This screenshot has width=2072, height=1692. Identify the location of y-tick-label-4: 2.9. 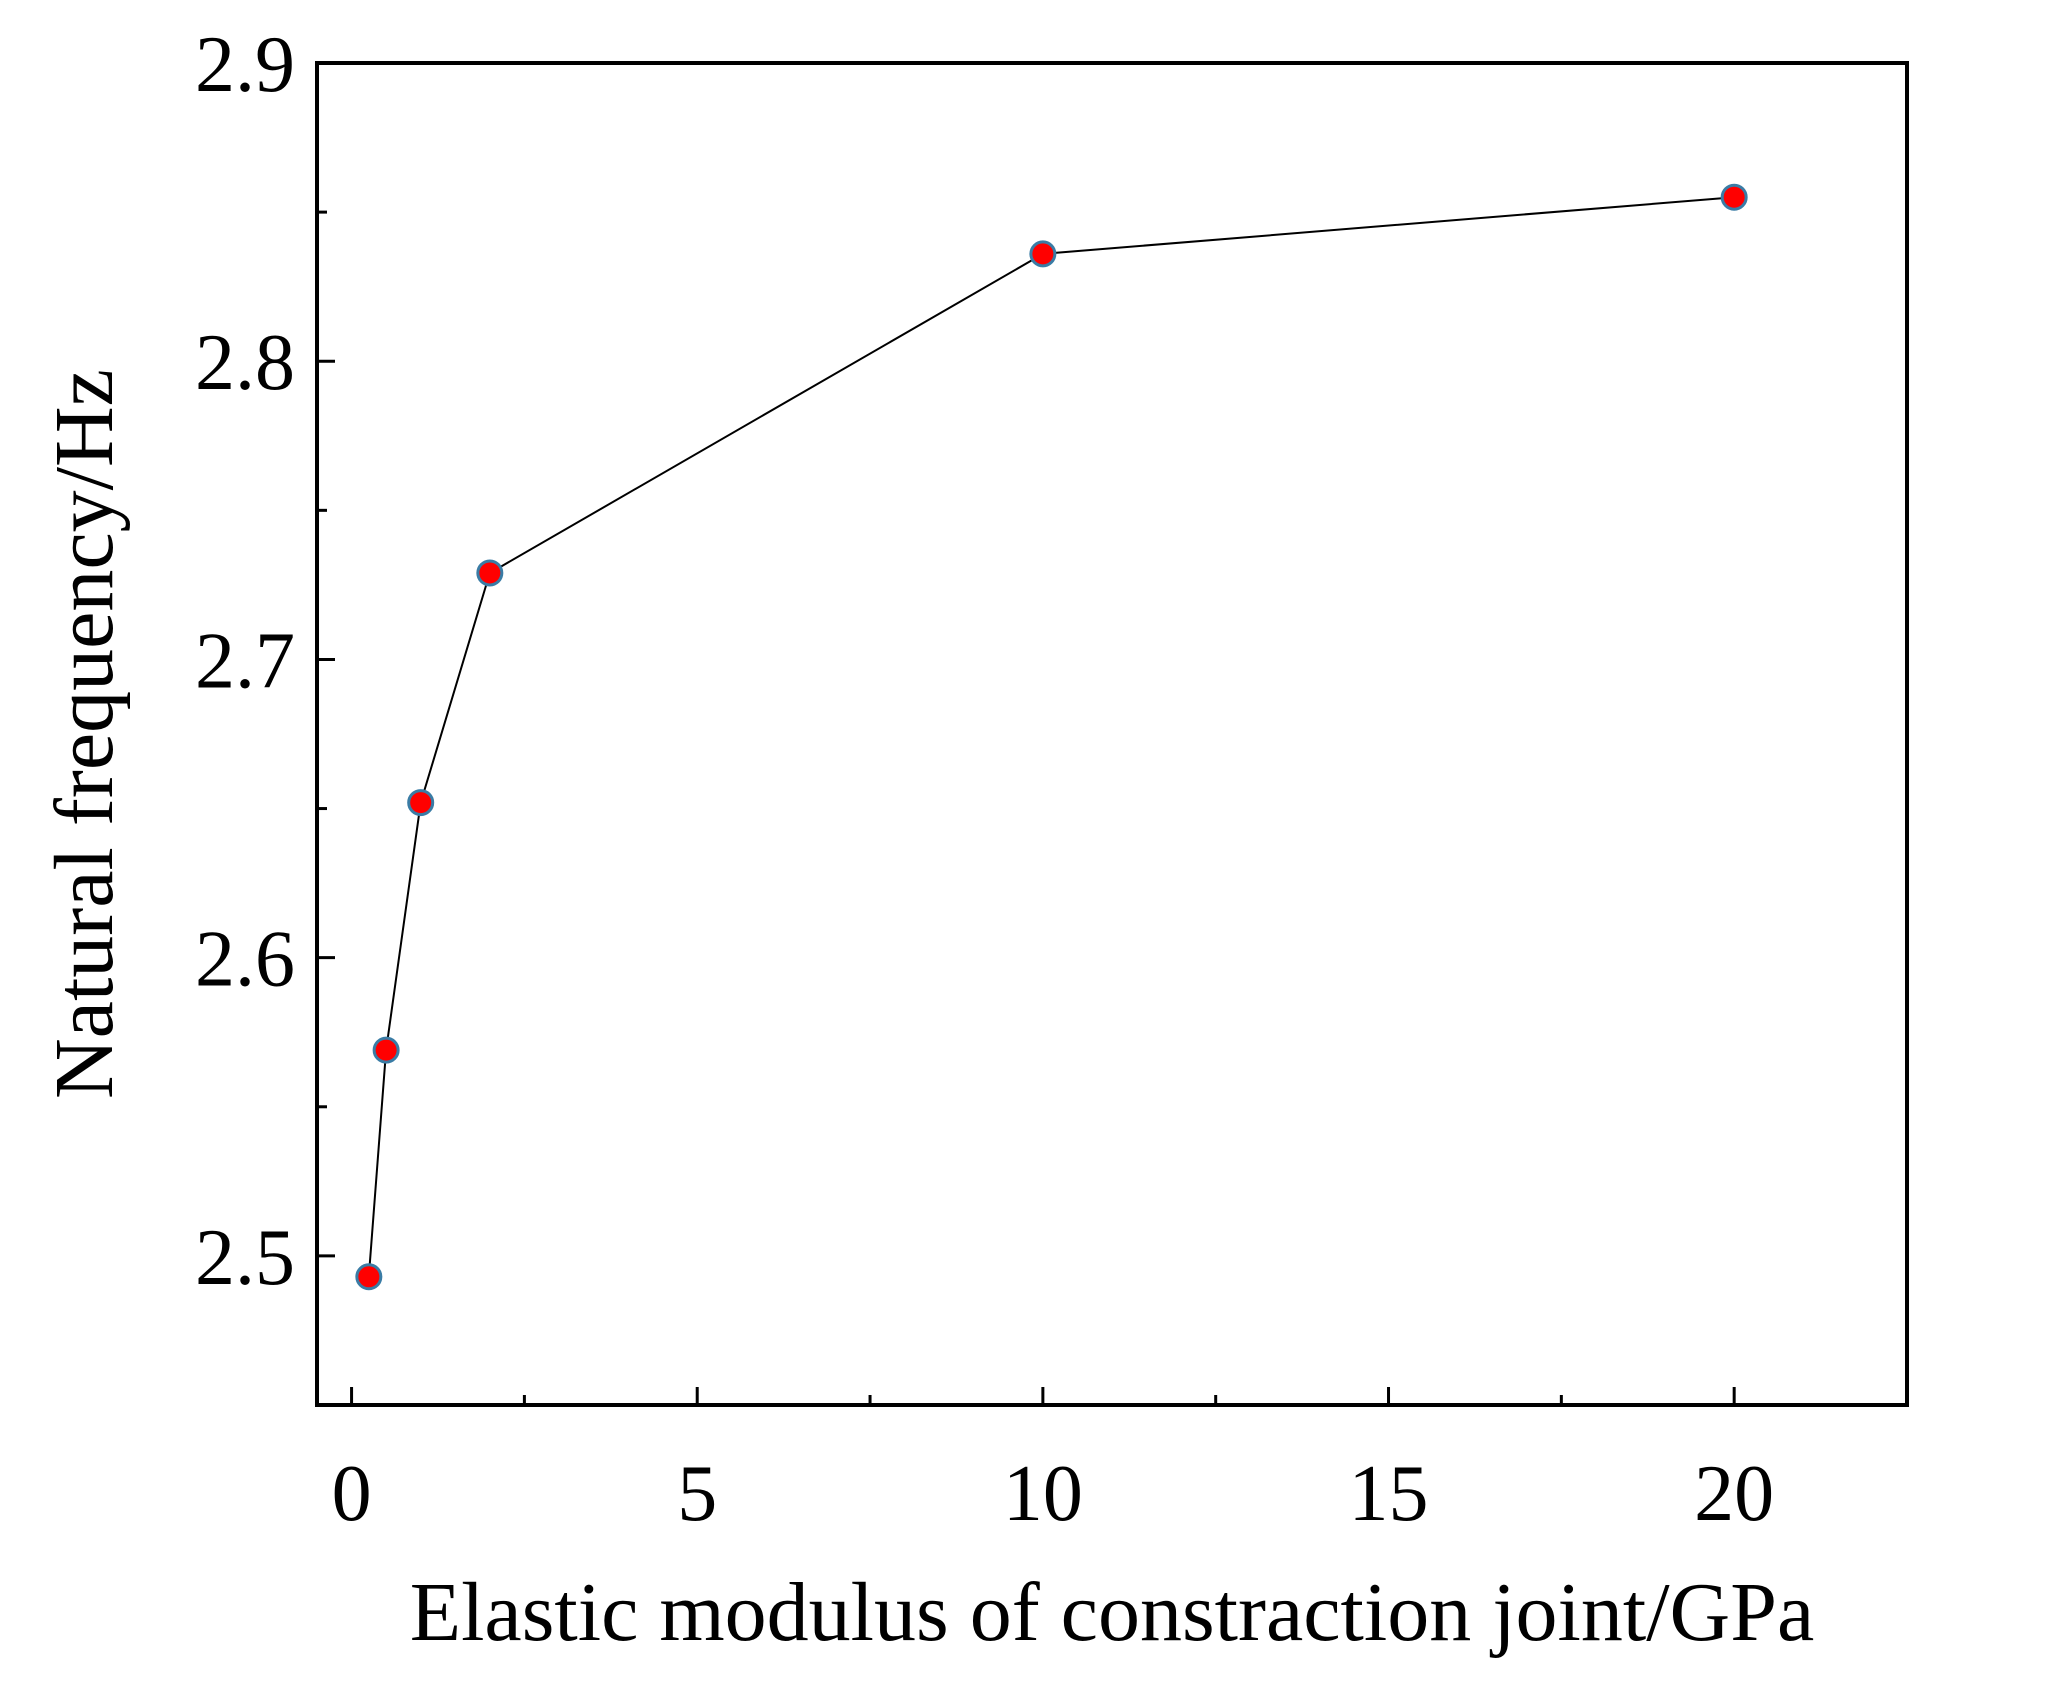
(245, 65).